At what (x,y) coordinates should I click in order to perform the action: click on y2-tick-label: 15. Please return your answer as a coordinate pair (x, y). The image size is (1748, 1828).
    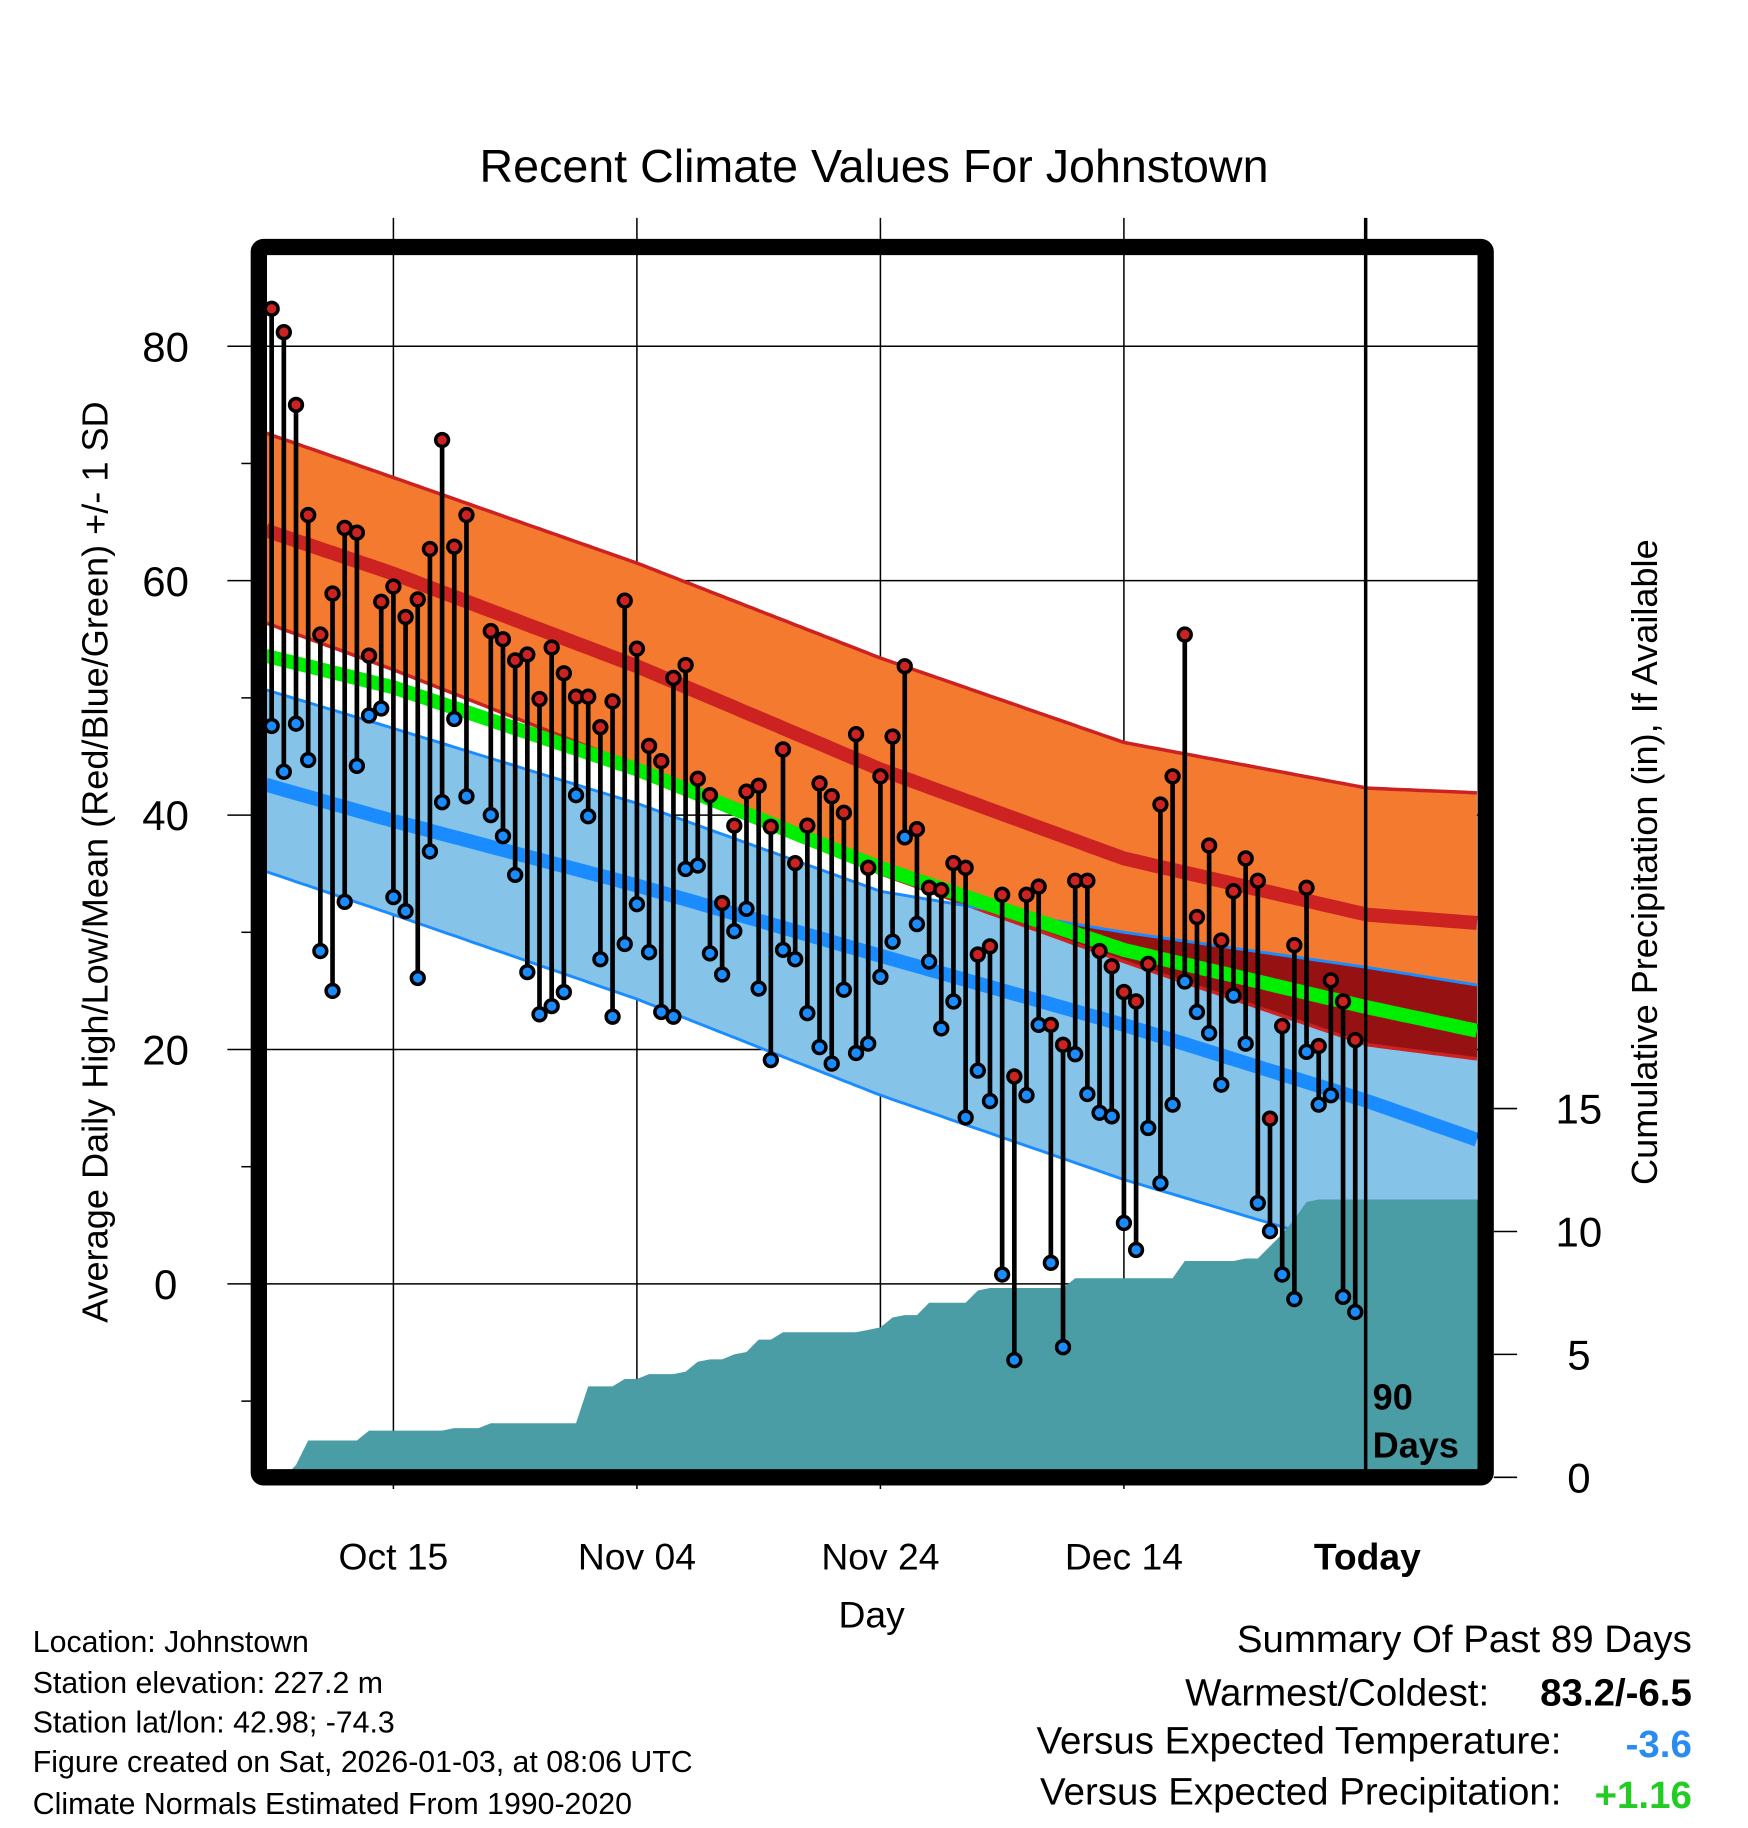
    Looking at the image, I should click on (1579, 1109).